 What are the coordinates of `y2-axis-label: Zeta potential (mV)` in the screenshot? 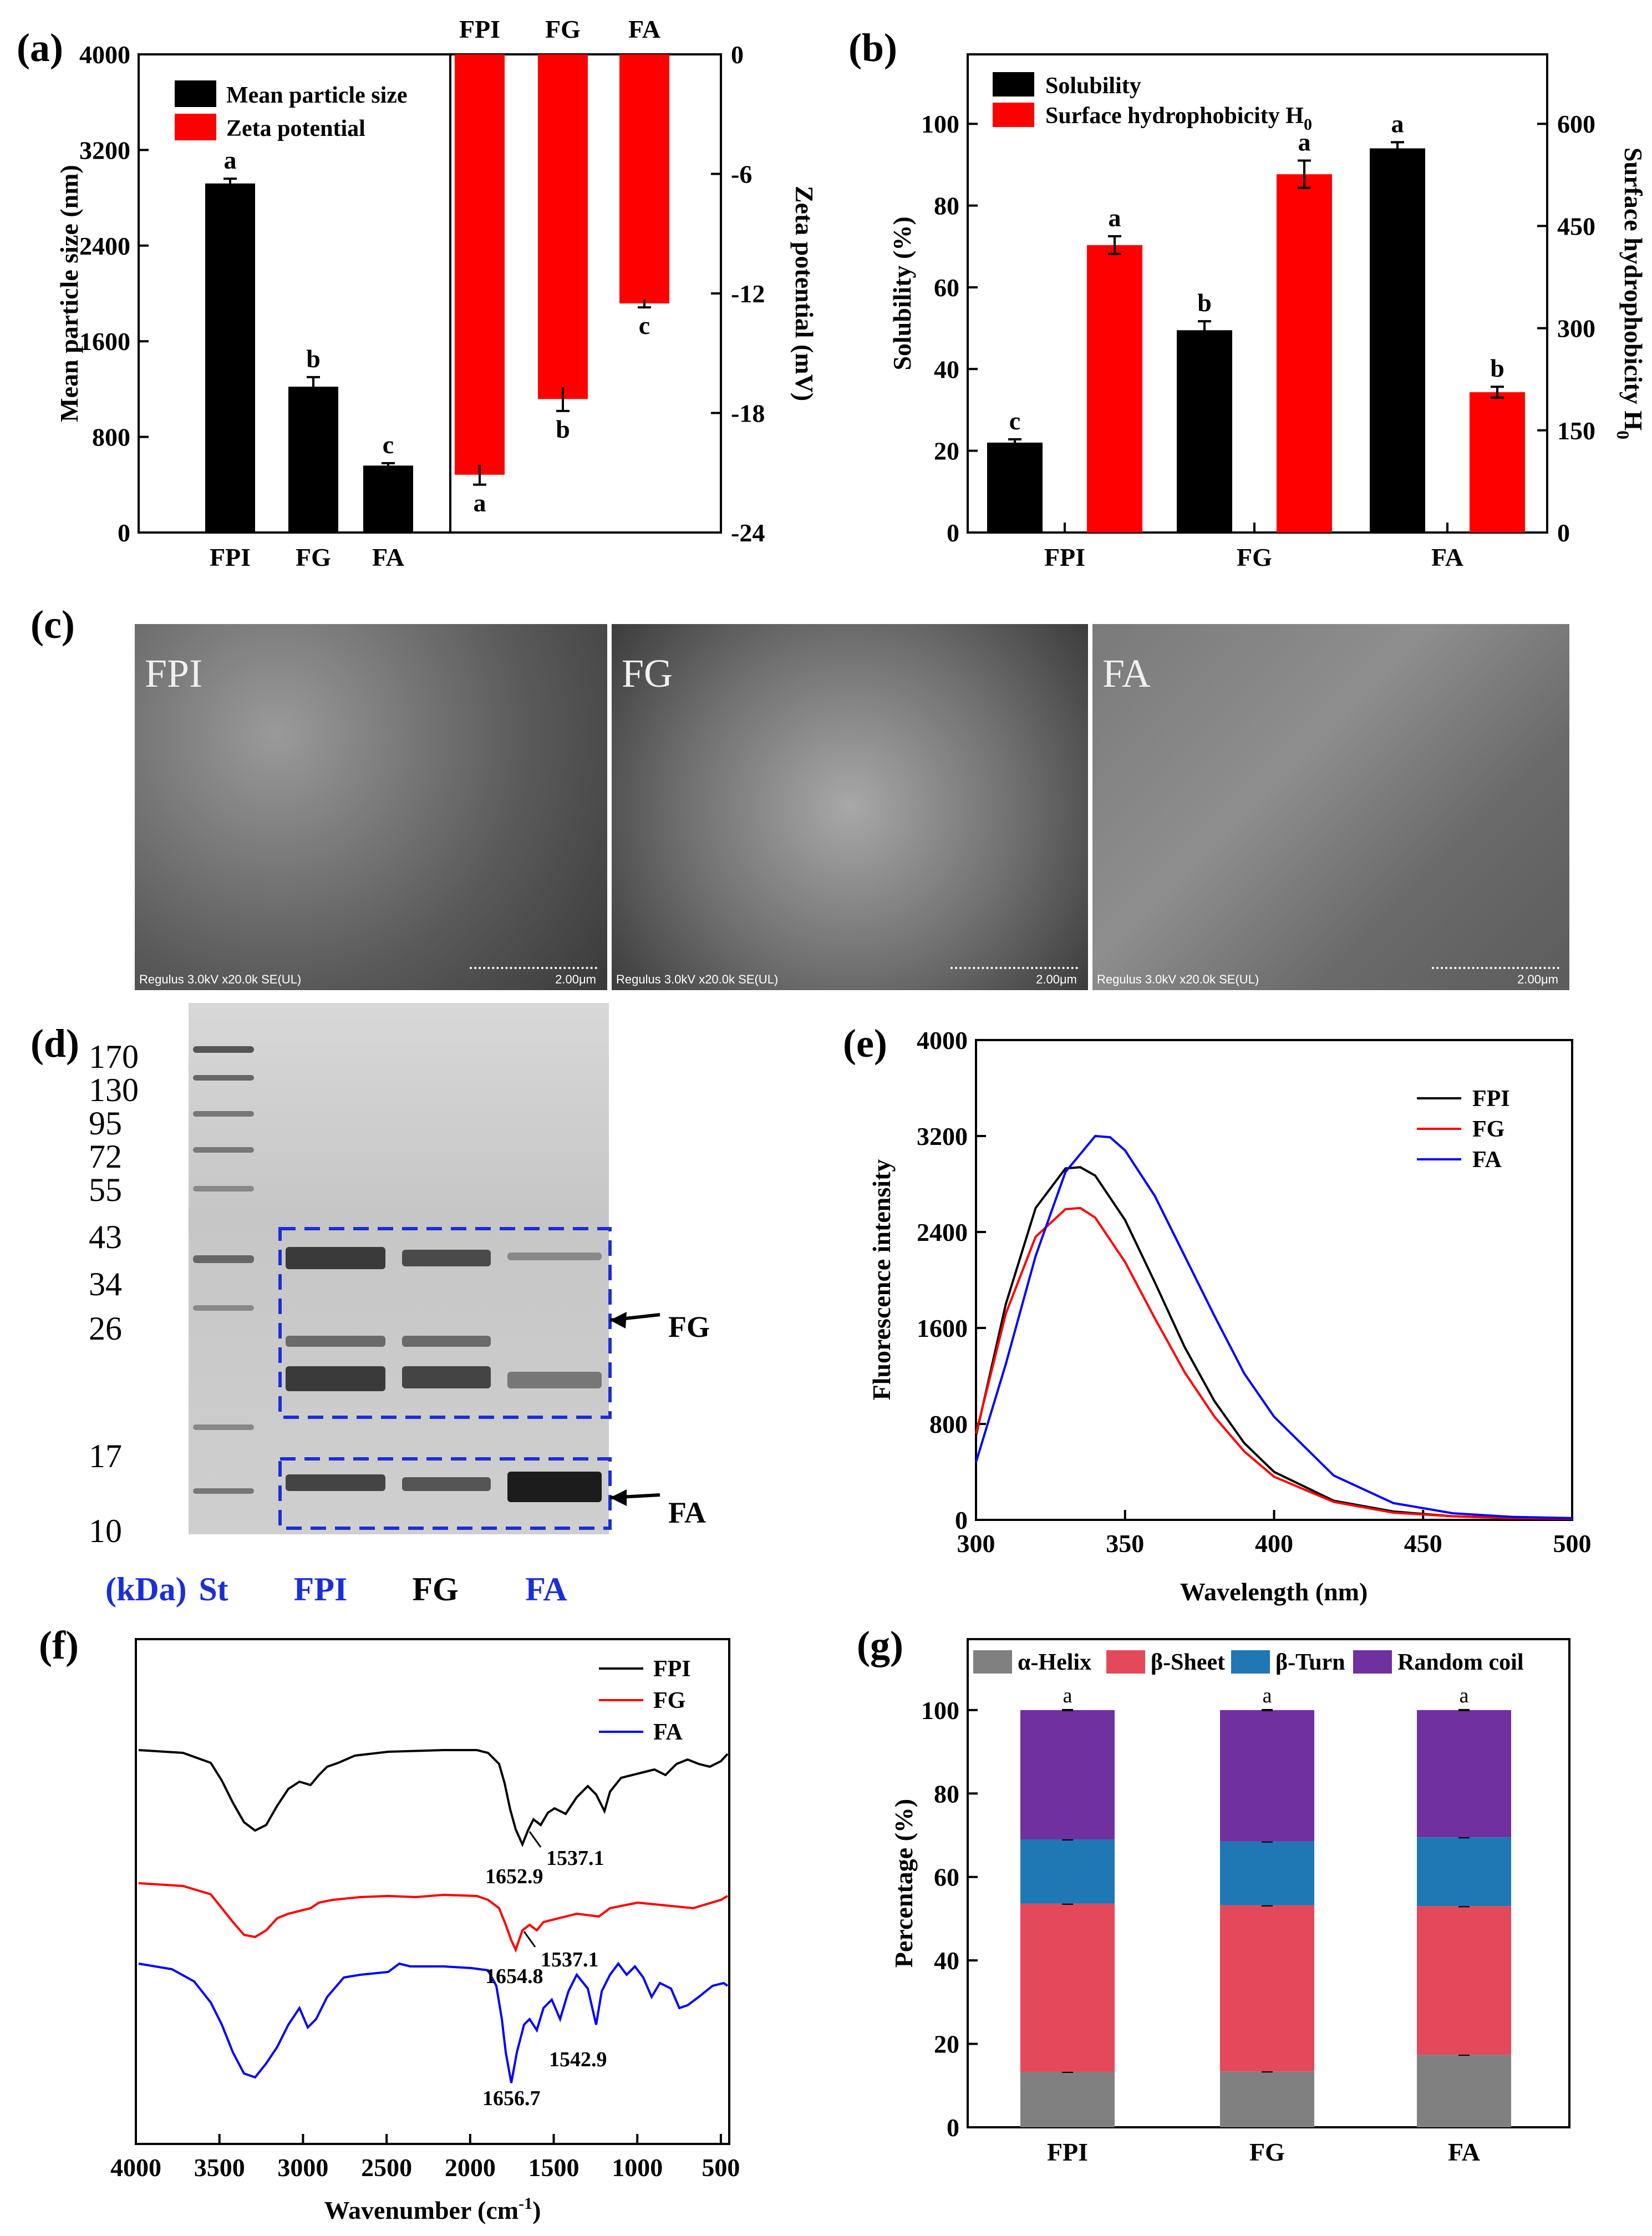 It's located at (804, 293).